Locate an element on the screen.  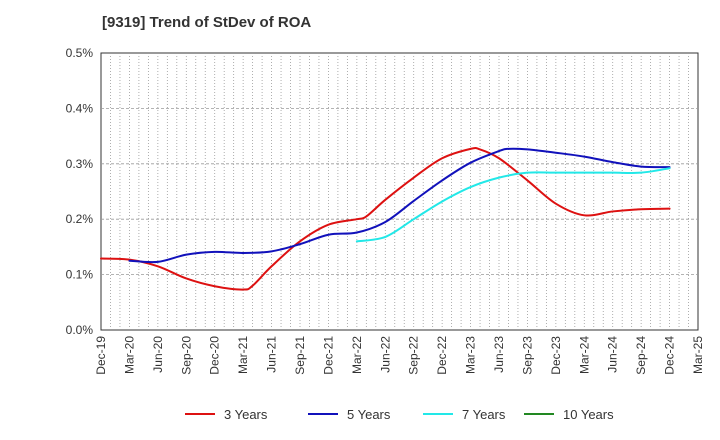
legend-label: 3 Years is located at coordinates (246, 414).